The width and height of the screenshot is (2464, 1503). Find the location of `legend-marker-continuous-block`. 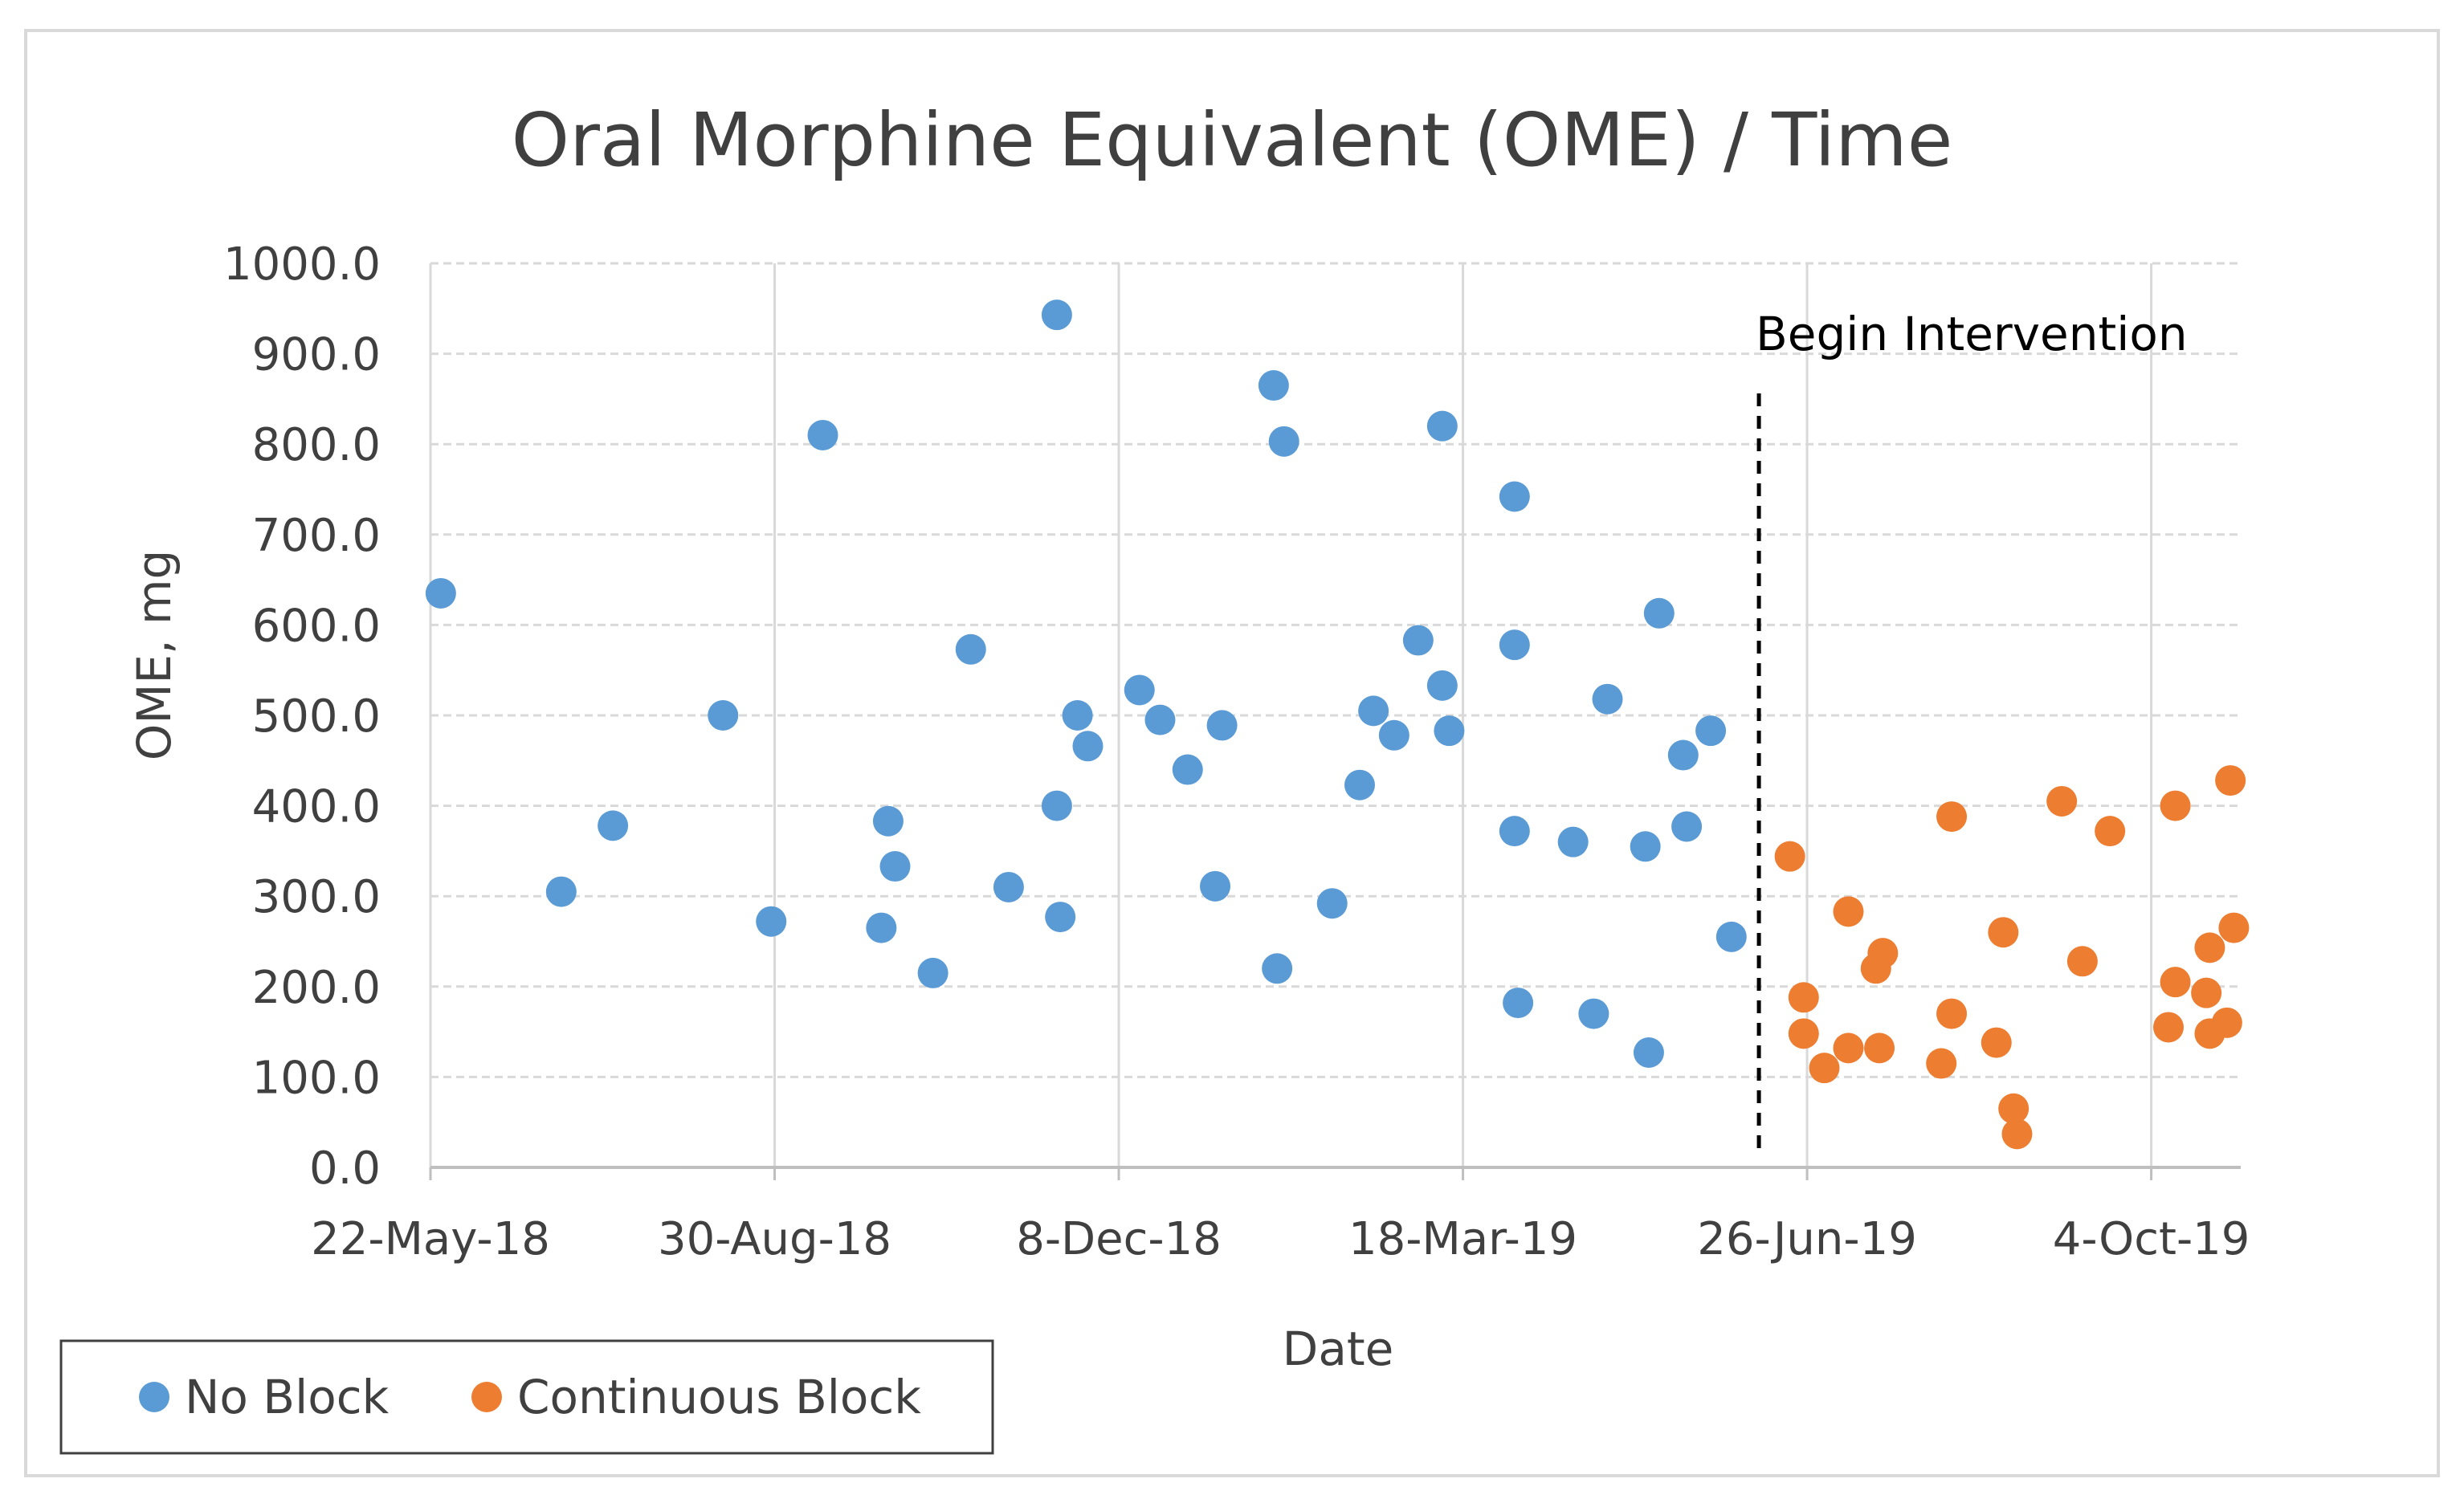

legend-marker-continuous-block is located at coordinates (486, 1397).